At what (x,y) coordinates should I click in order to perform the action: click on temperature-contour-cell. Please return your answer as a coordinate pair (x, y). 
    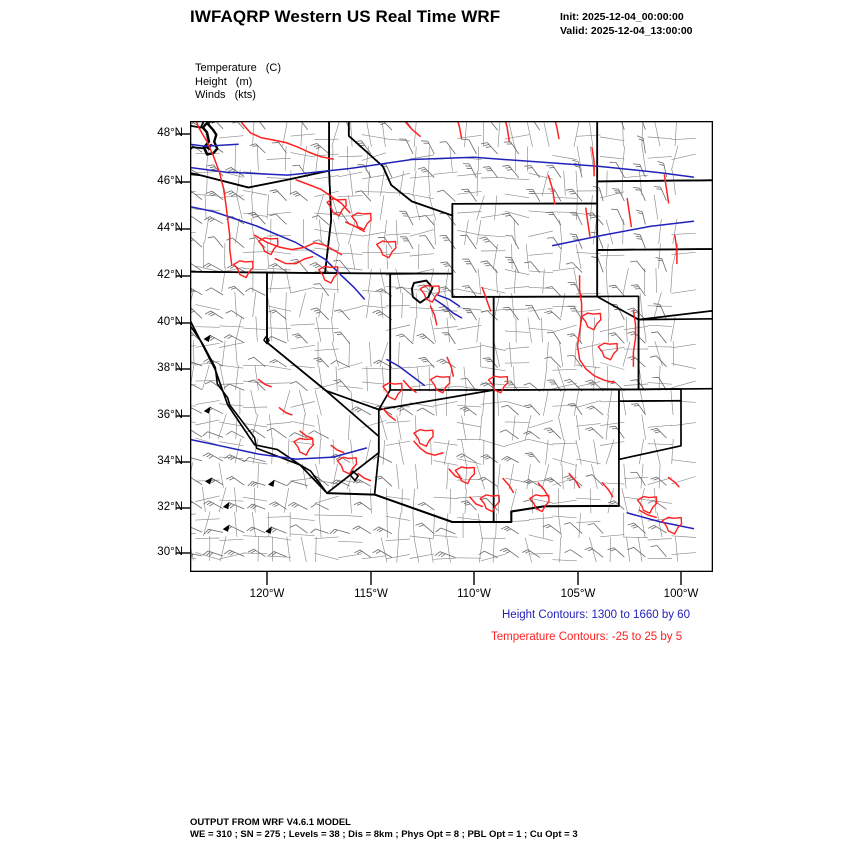
    Looking at the image, I should click on (591, 321).